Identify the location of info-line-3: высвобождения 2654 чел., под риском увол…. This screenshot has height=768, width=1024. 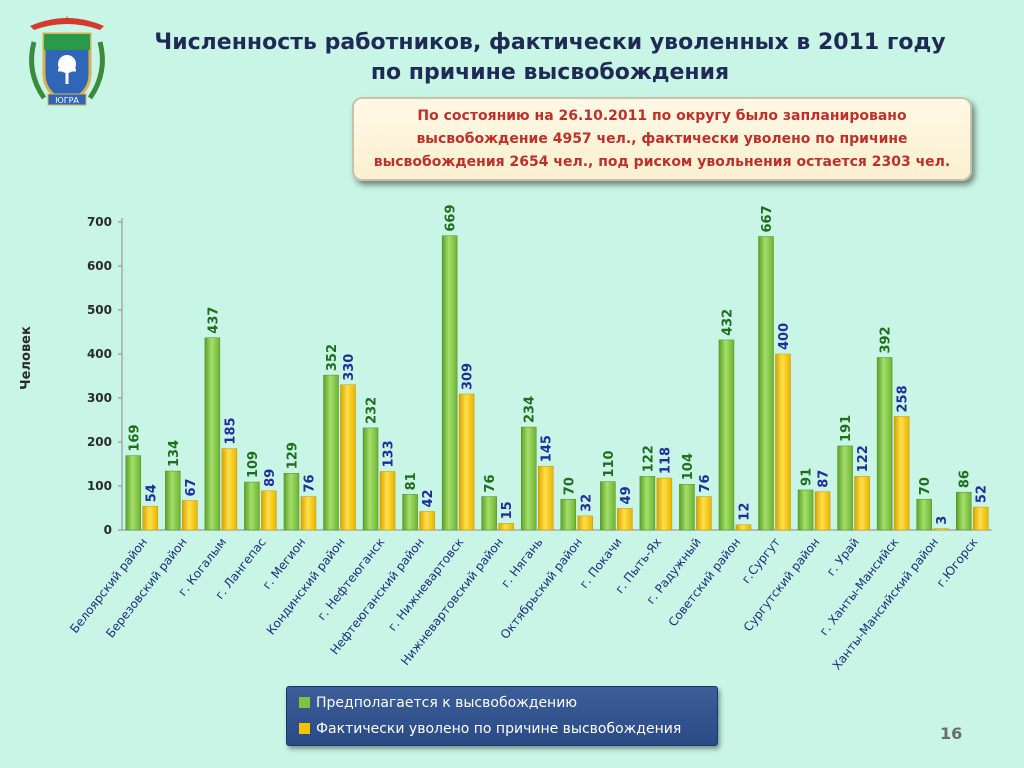
(662, 162).